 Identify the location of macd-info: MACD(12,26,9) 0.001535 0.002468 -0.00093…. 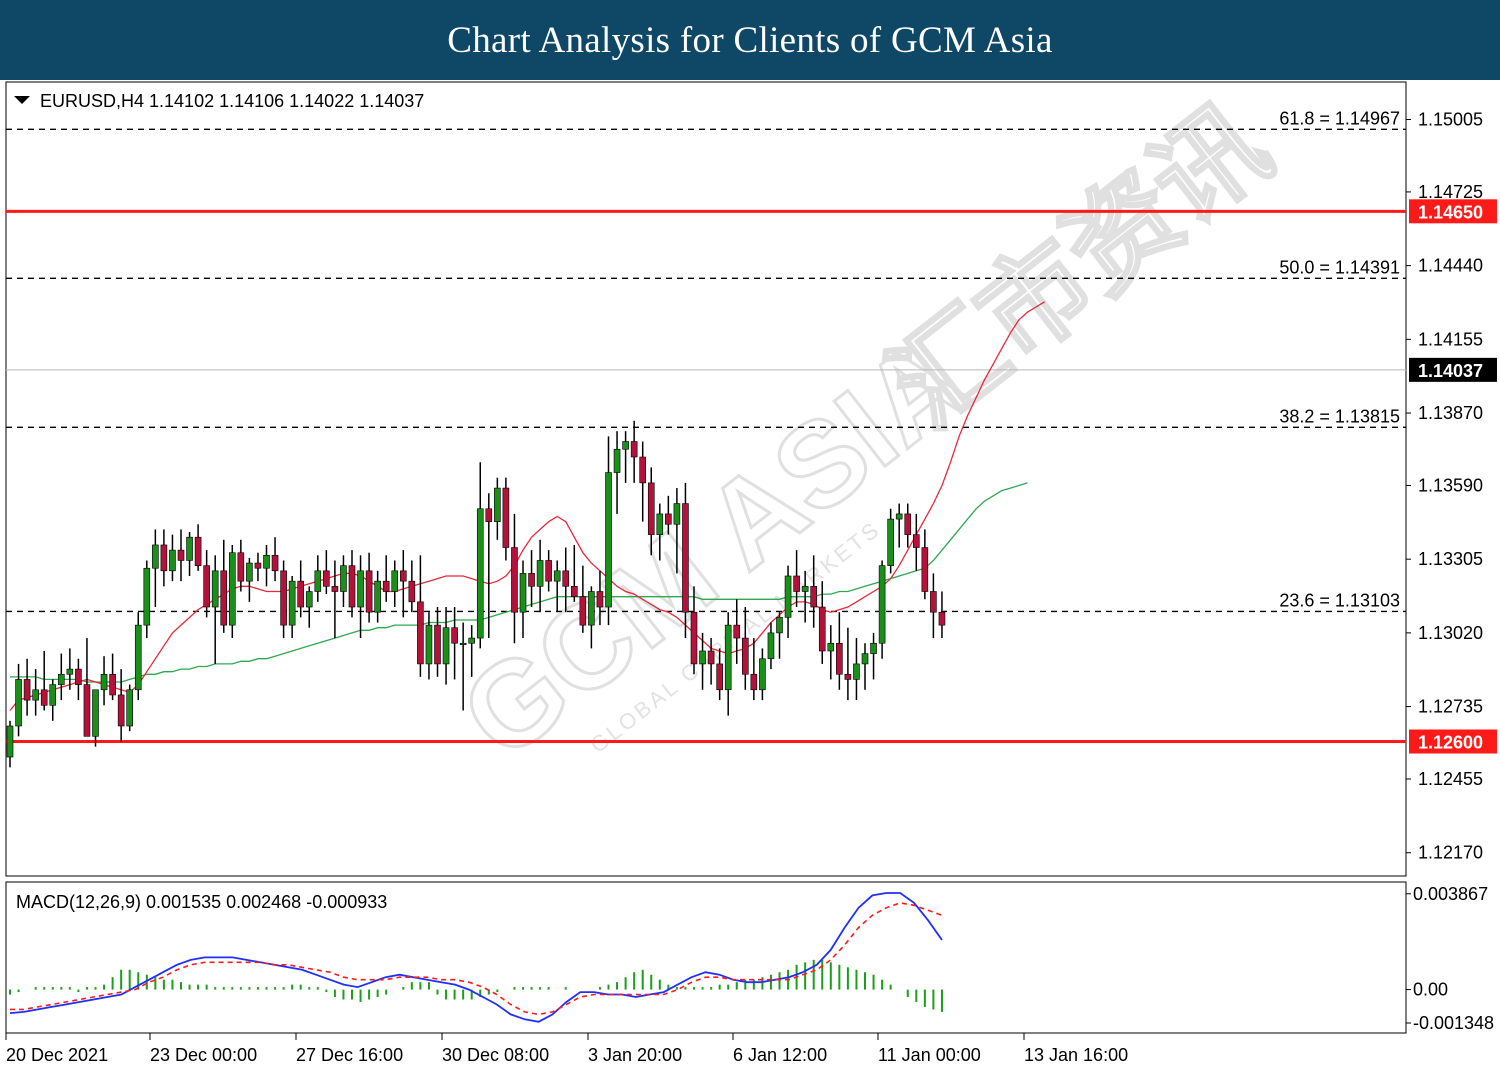
(201, 902).